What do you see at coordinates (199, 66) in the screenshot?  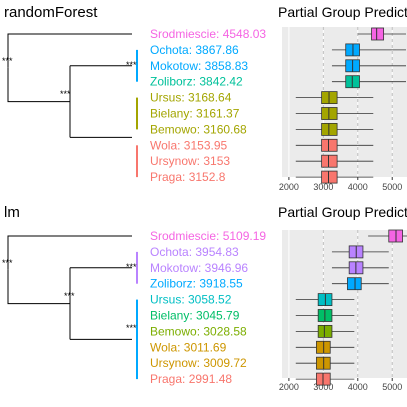 I see `group-label: Mokotow: 3858.83` at bounding box center [199, 66].